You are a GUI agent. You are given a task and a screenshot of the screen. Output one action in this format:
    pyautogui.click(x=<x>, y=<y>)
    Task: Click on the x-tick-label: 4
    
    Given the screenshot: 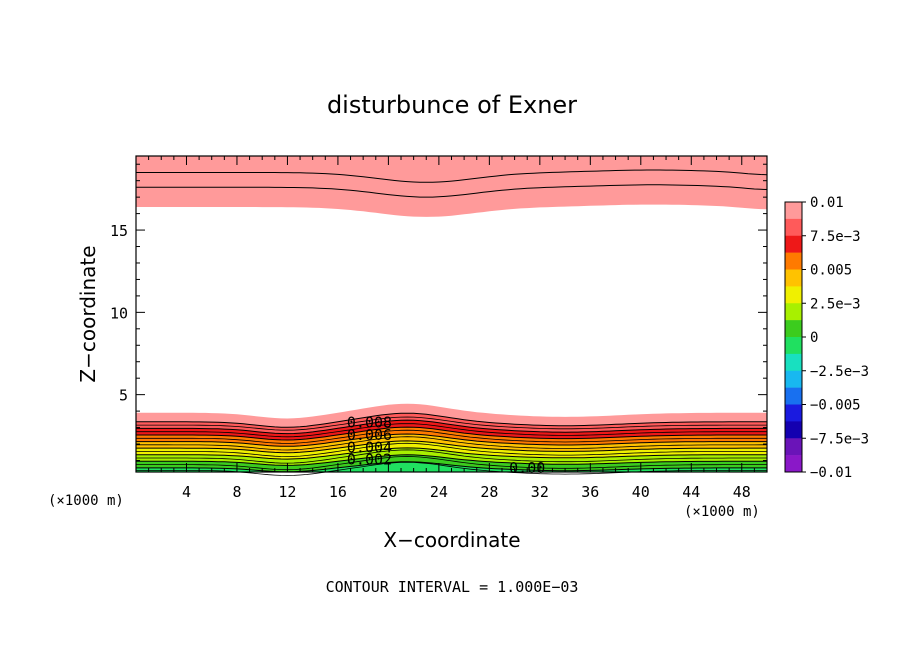 What is the action you would take?
    pyautogui.click(x=186, y=492)
    